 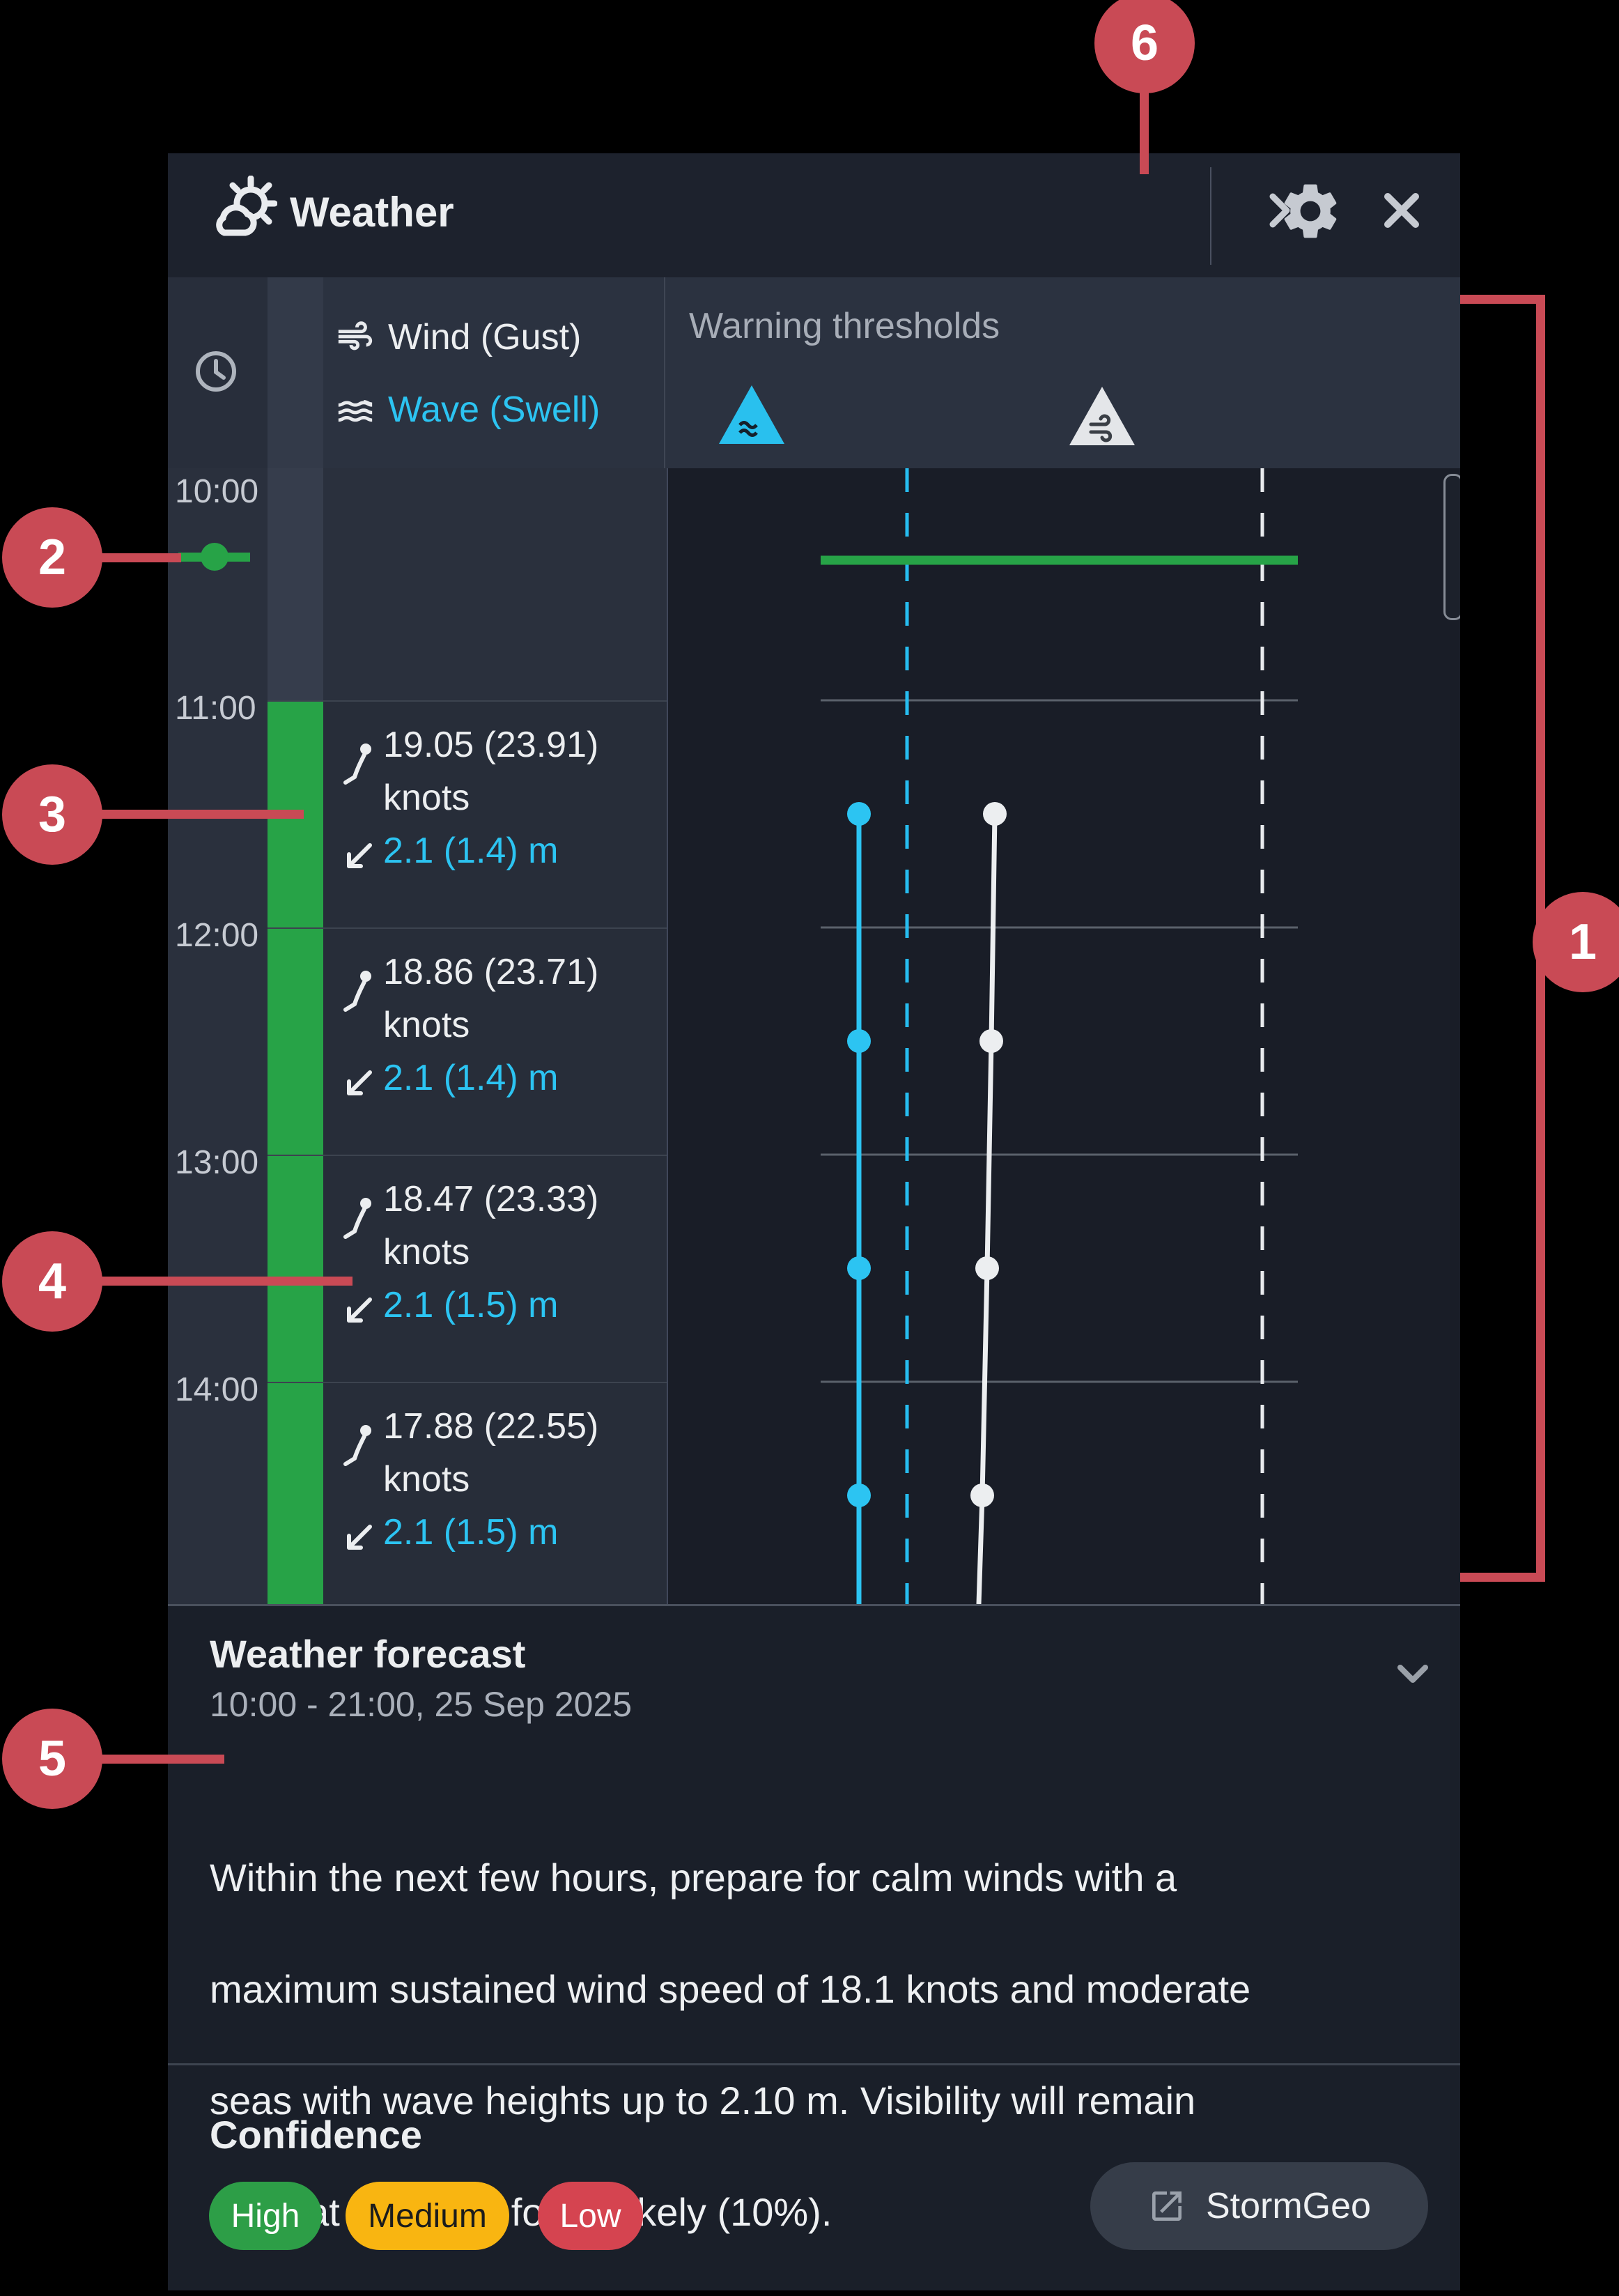 I want to click on wind-value: 17.88 (22.55) knots, so click(x=491, y=1453).